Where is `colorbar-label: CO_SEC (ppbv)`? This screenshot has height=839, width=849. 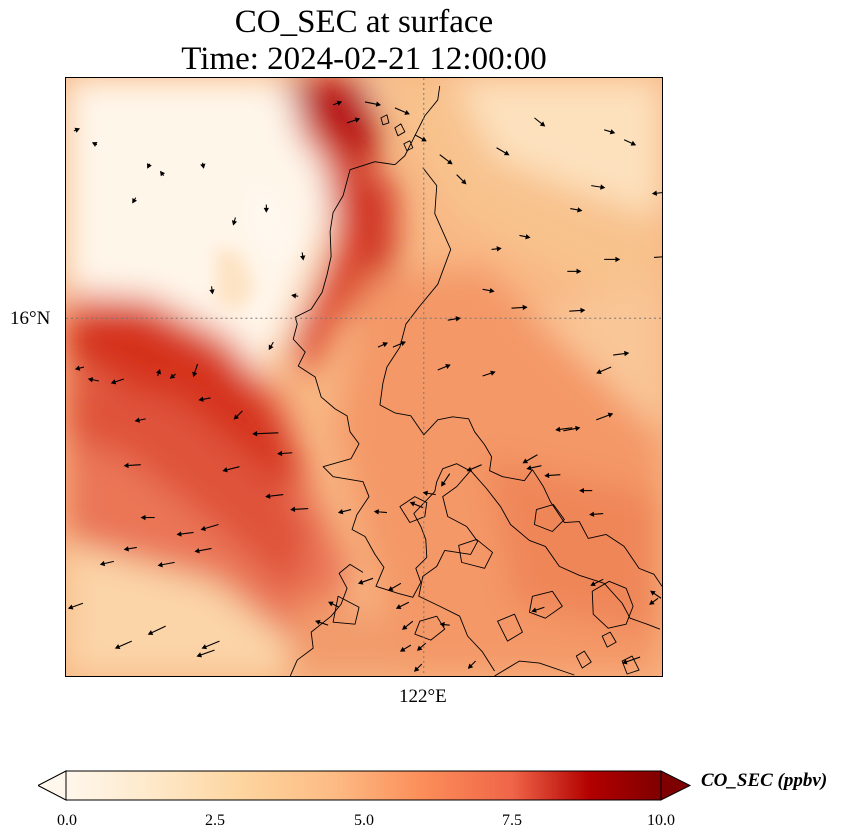
colorbar-label: CO_SEC (ppbv) is located at coordinates (764, 780).